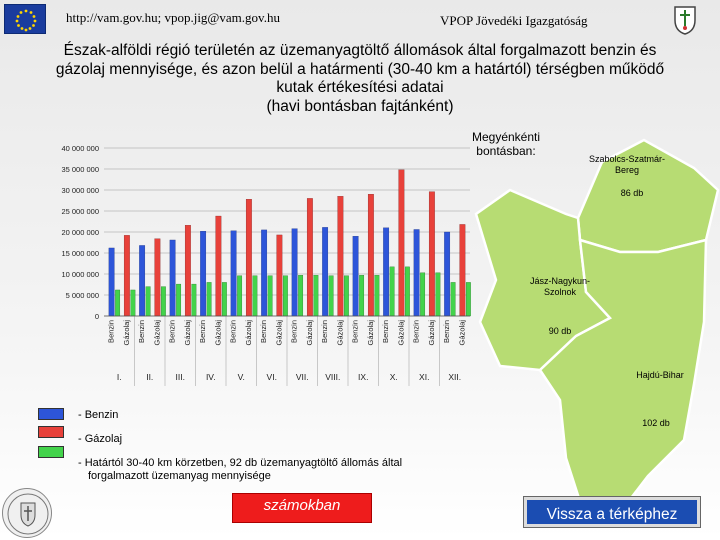 Image resolution: width=720 pixels, height=540 pixels. What do you see at coordinates (51, 432) in the screenshot?
I see `legend-swatch-gazolaj` at bounding box center [51, 432].